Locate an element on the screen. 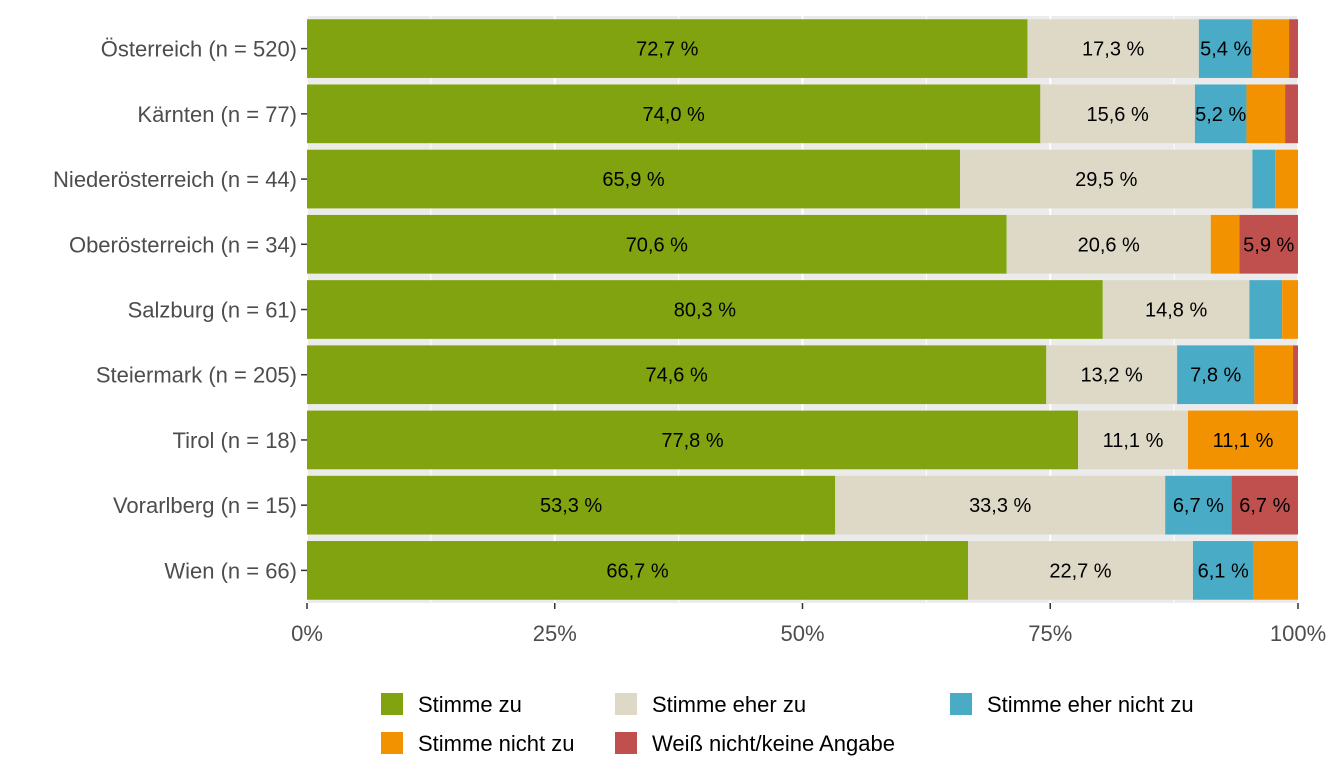 The image size is (1344, 768). data-label: 13,2 % is located at coordinates (1112, 376).